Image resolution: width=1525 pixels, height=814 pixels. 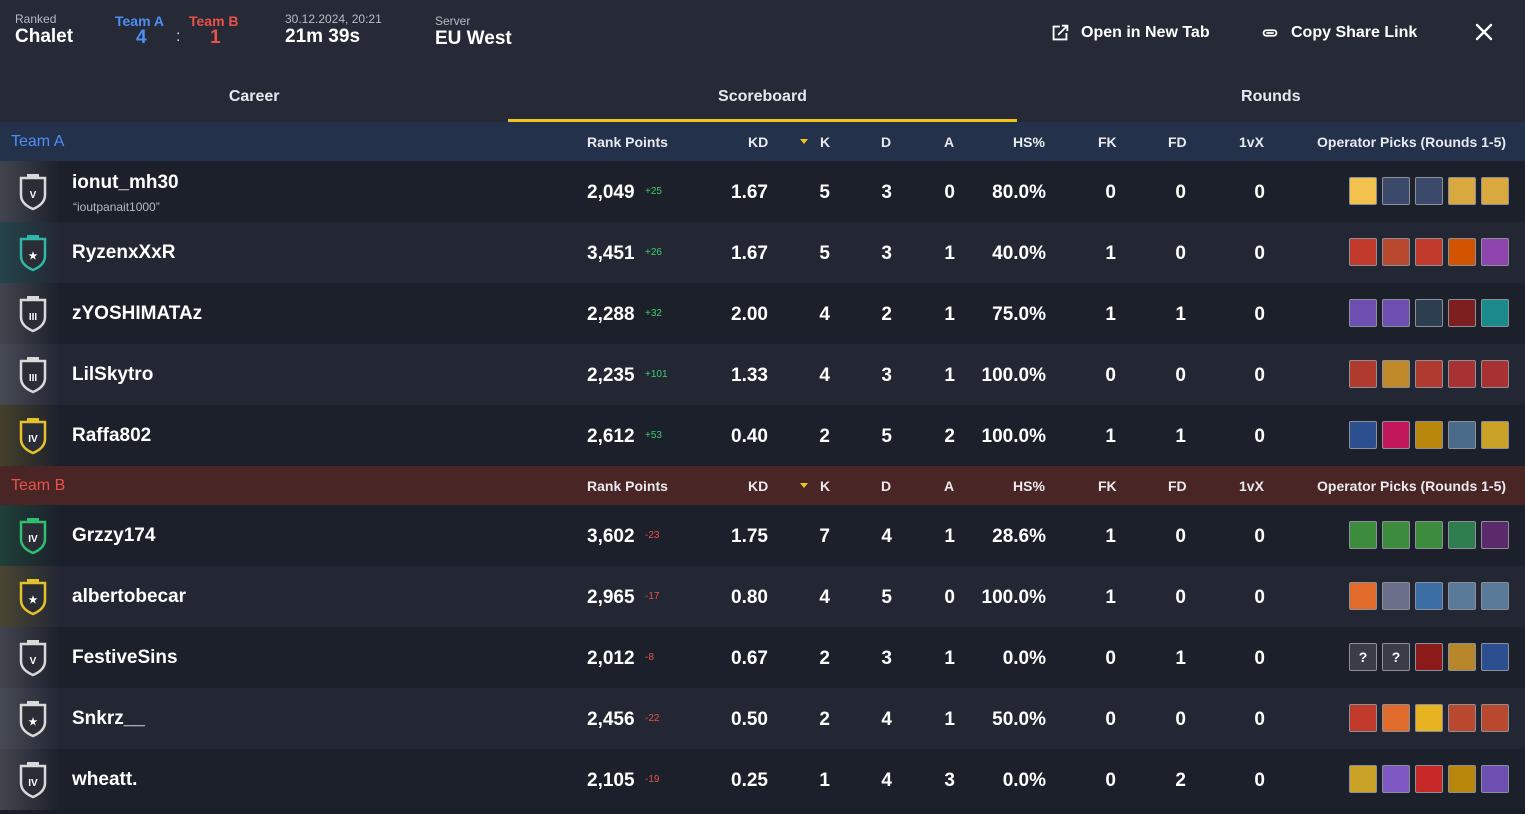 I want to click on close-icon, so click(x=1484, y=32).